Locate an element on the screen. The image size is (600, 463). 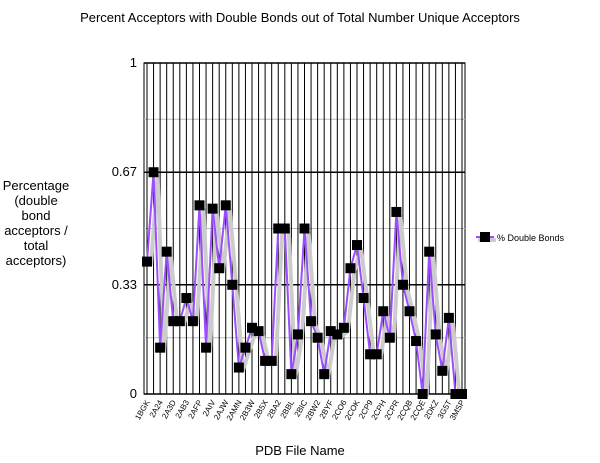
y-tick-label: 0.67 is located at coordinates (124, 171).